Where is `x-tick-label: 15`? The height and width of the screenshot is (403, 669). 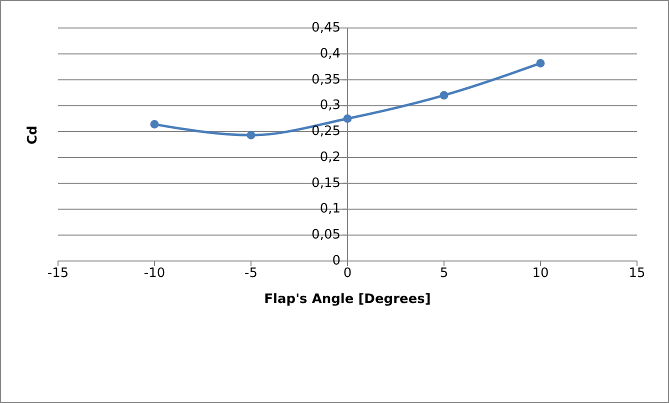
x-tick-label: 15 is located at coordinates (637, 274).